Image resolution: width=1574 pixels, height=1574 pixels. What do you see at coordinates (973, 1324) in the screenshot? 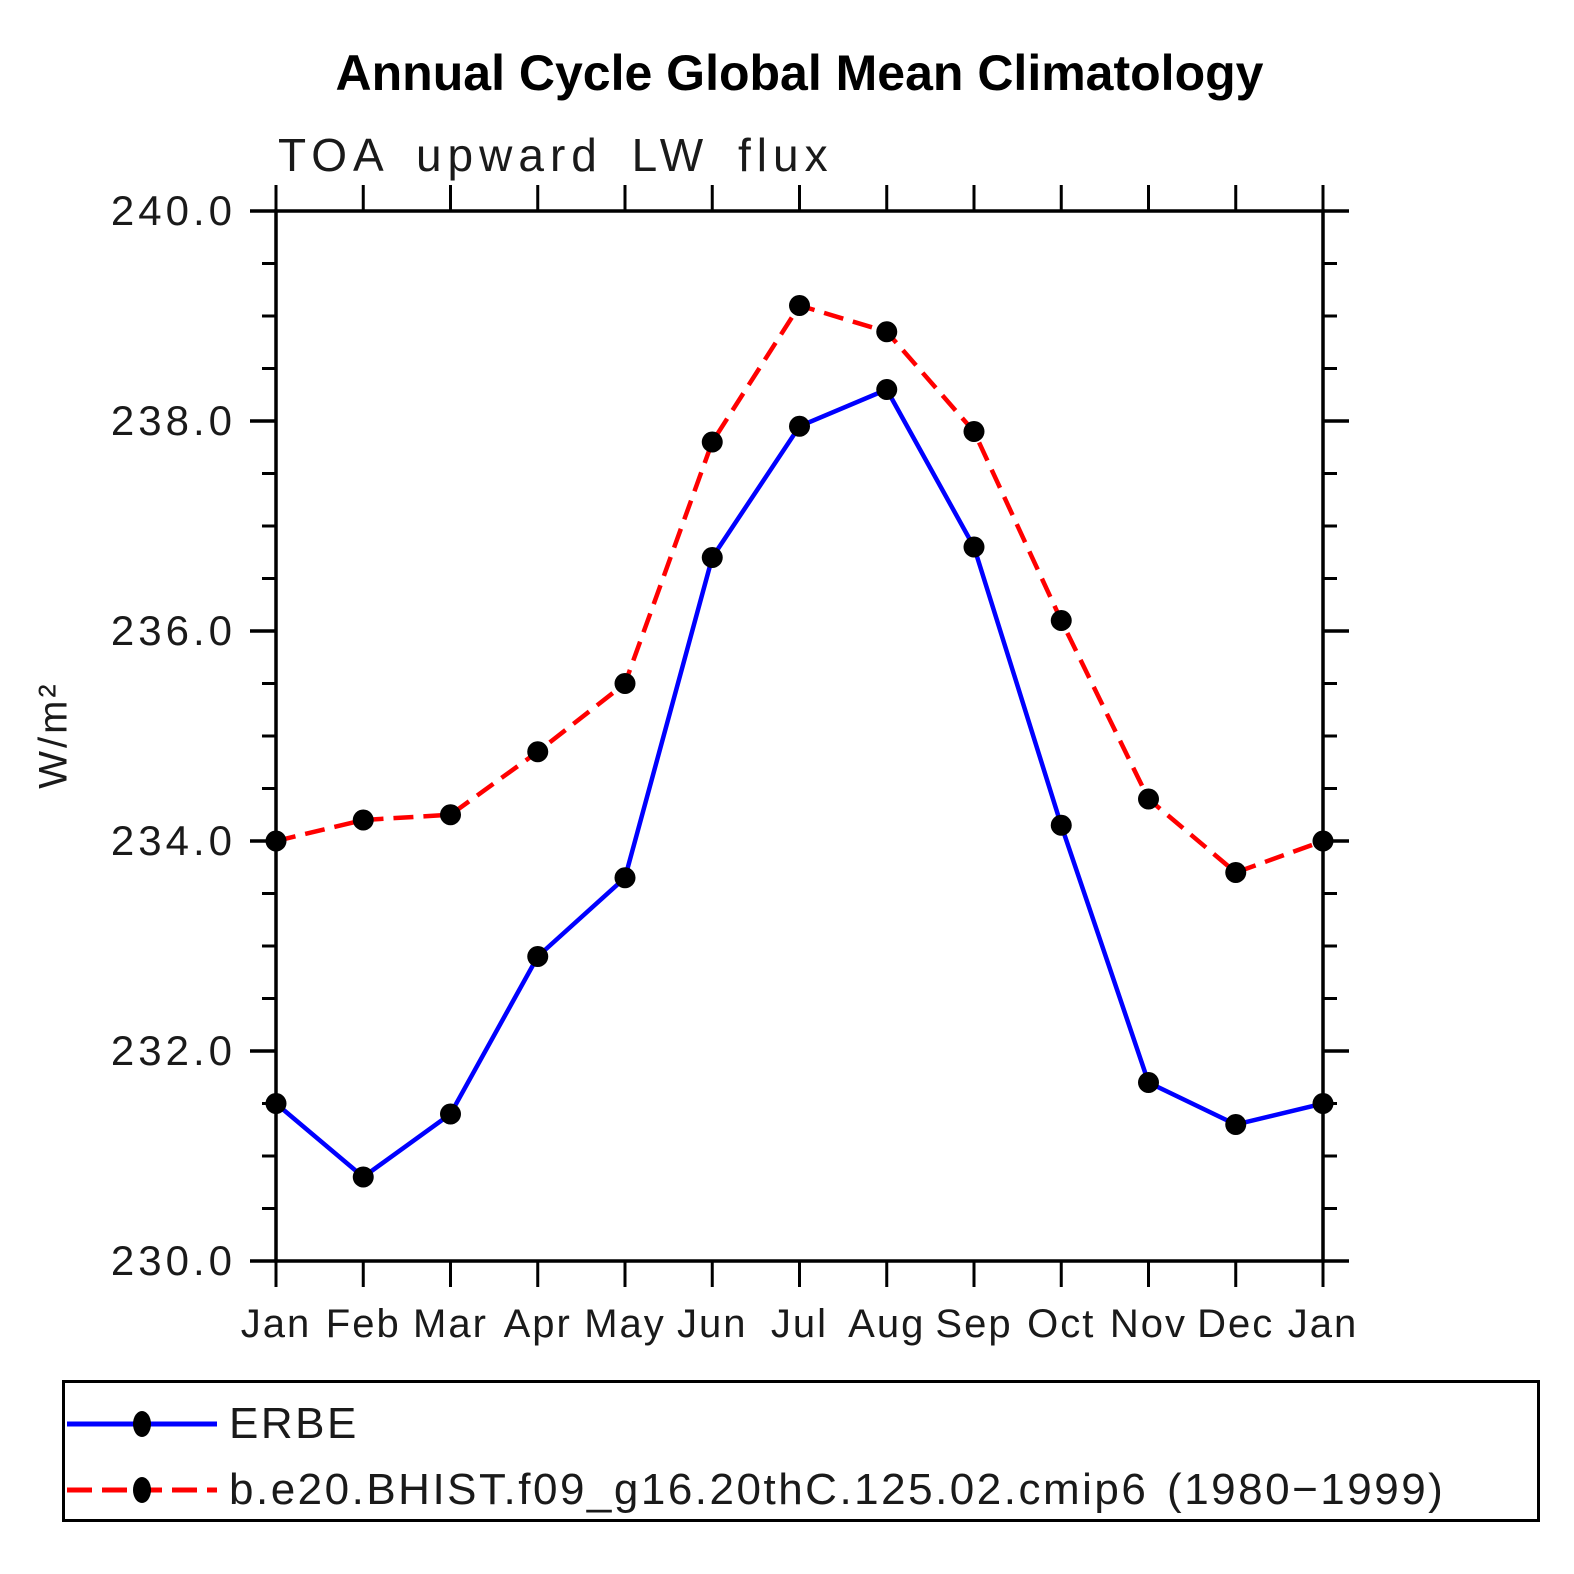
I see `x-tick-label: Sep` at bounding box center [973, 1324].